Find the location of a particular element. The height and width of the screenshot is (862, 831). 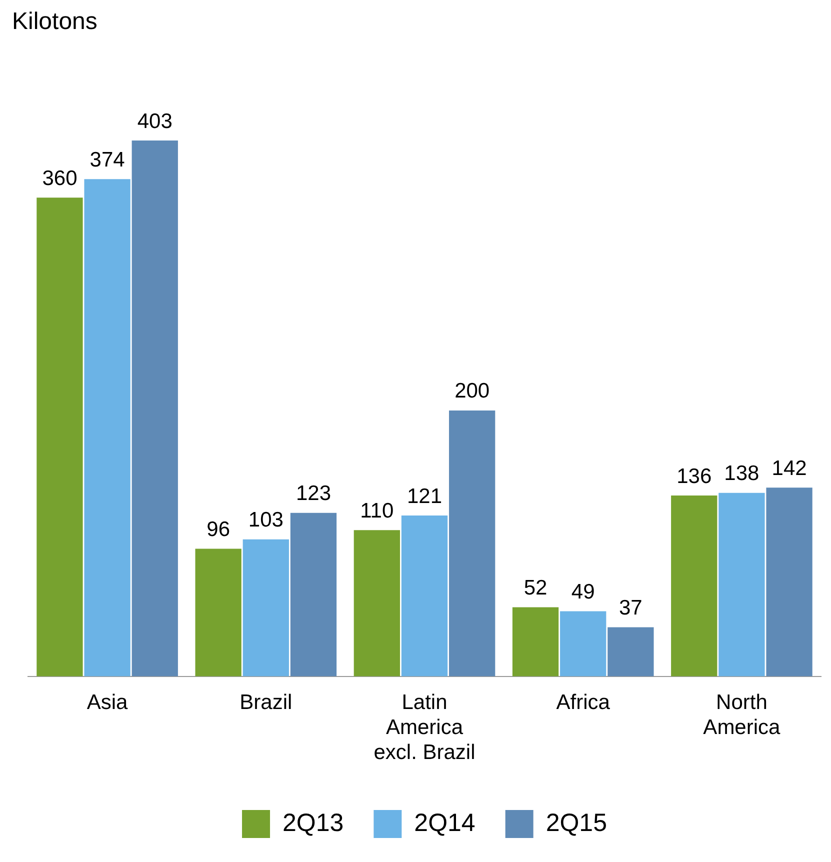

legend-label: 2Q13 is located at coordinates (313, 822).